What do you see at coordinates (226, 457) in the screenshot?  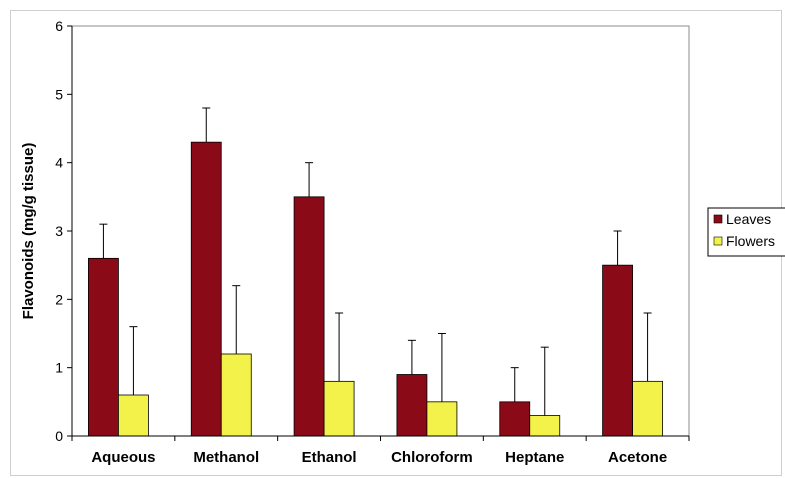 I see `x-category-label: Methanol` at bounding box center [226, 457].